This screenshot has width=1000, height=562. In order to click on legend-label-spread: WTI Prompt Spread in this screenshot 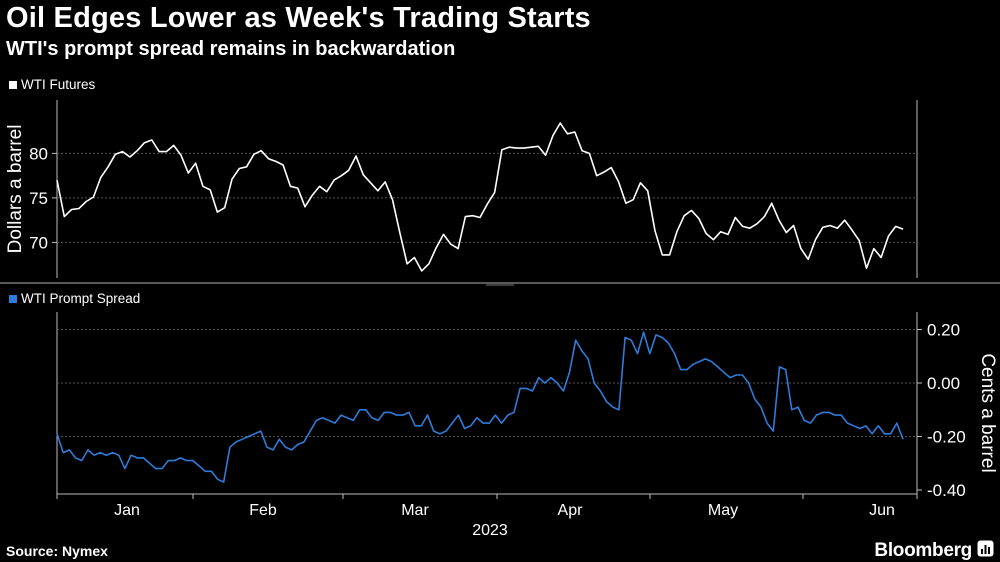, I will do `click(81, 298)`.